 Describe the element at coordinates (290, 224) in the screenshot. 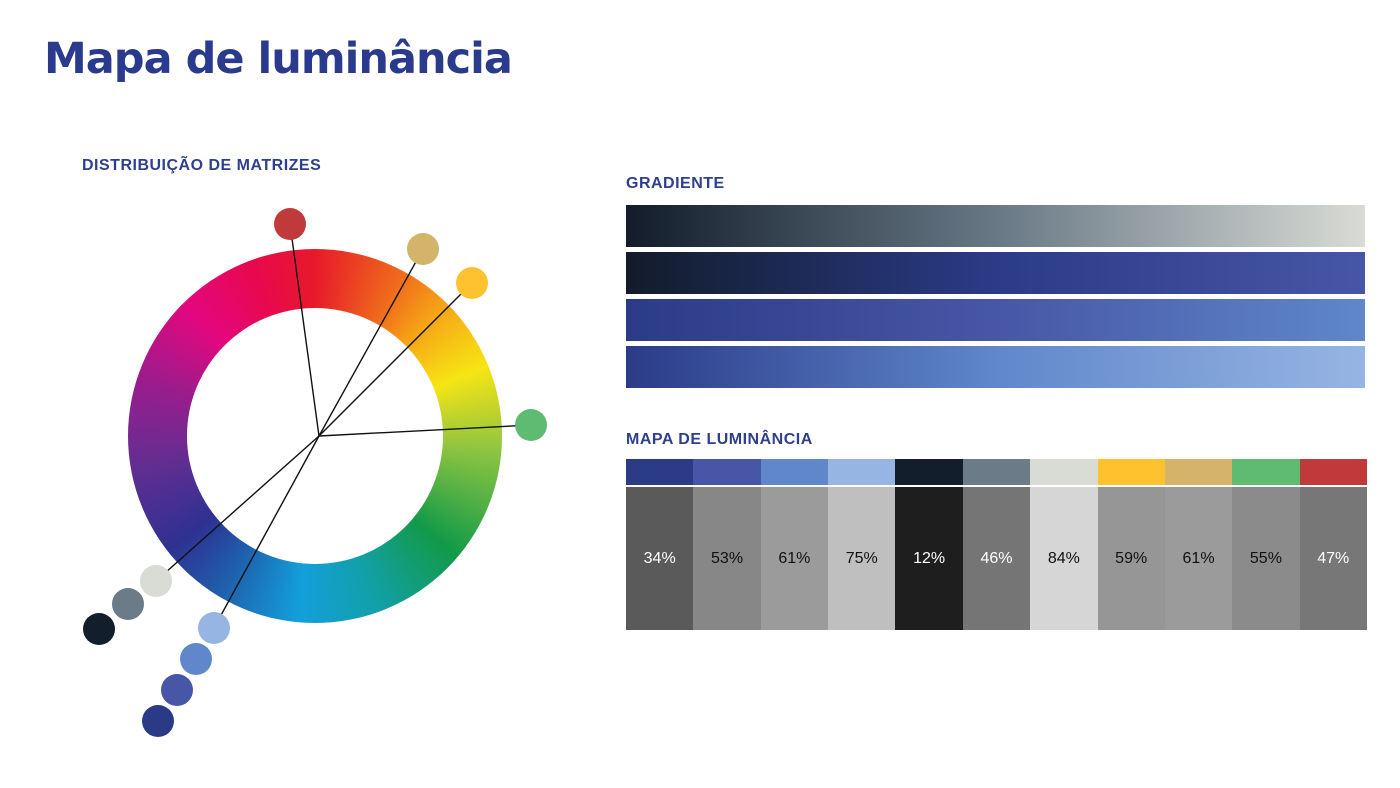

I see `red-dot` at that location.